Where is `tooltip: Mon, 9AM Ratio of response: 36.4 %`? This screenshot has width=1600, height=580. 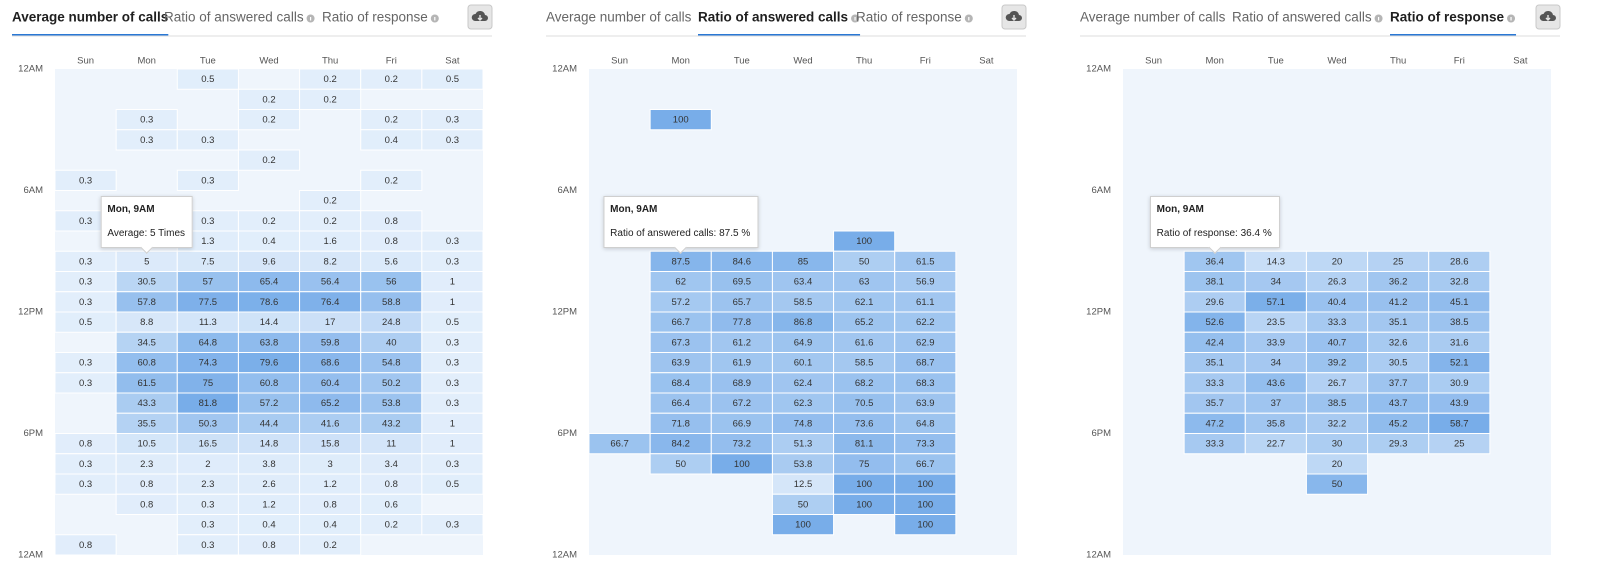
tooltip: Mon, 9AM Ratio of response: 36.4 % is located at coordinates (1214, 225).